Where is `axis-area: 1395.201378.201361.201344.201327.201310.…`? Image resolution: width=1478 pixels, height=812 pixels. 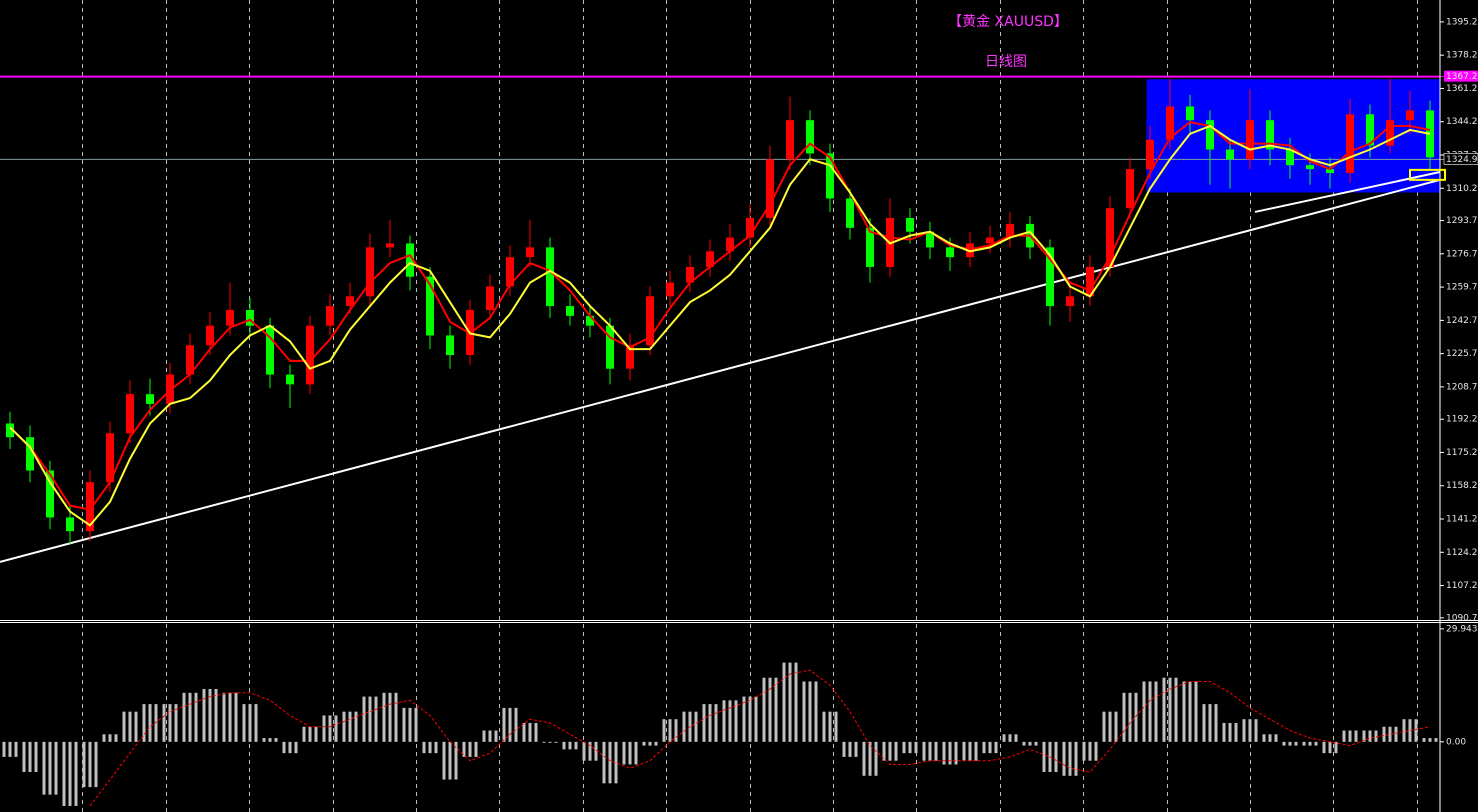
axis-area: 1395.201378.201361.201344.201327.201310.… is located at coordinates (1459, 382).